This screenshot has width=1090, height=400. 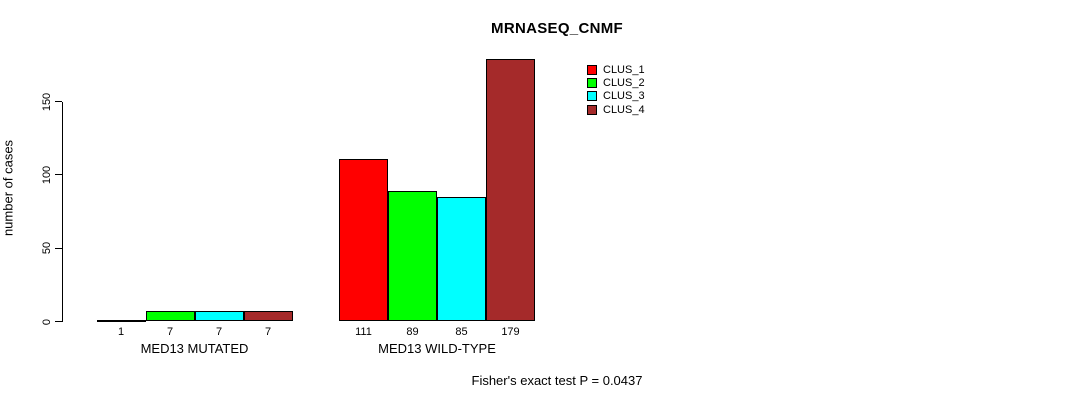 What do you see at coordinates (624, 109) in the screenshot?
I see `legend-label: CLUS_4` at bounding box center [624, 109].